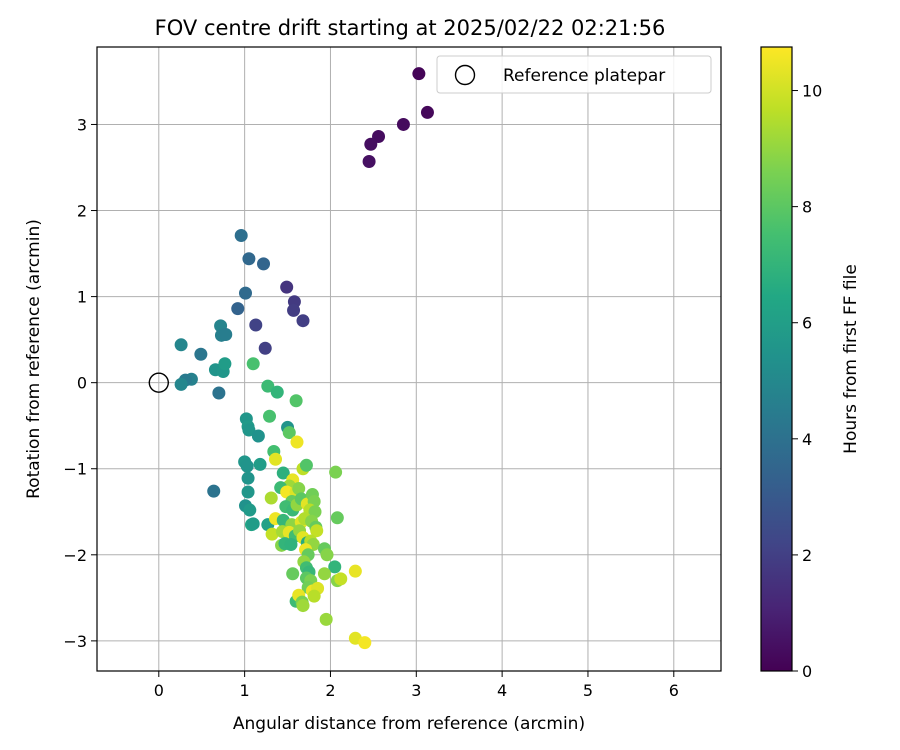  Describe the element at coordinates (776, 359) in the screenshot. I see `colorbar` at that location.